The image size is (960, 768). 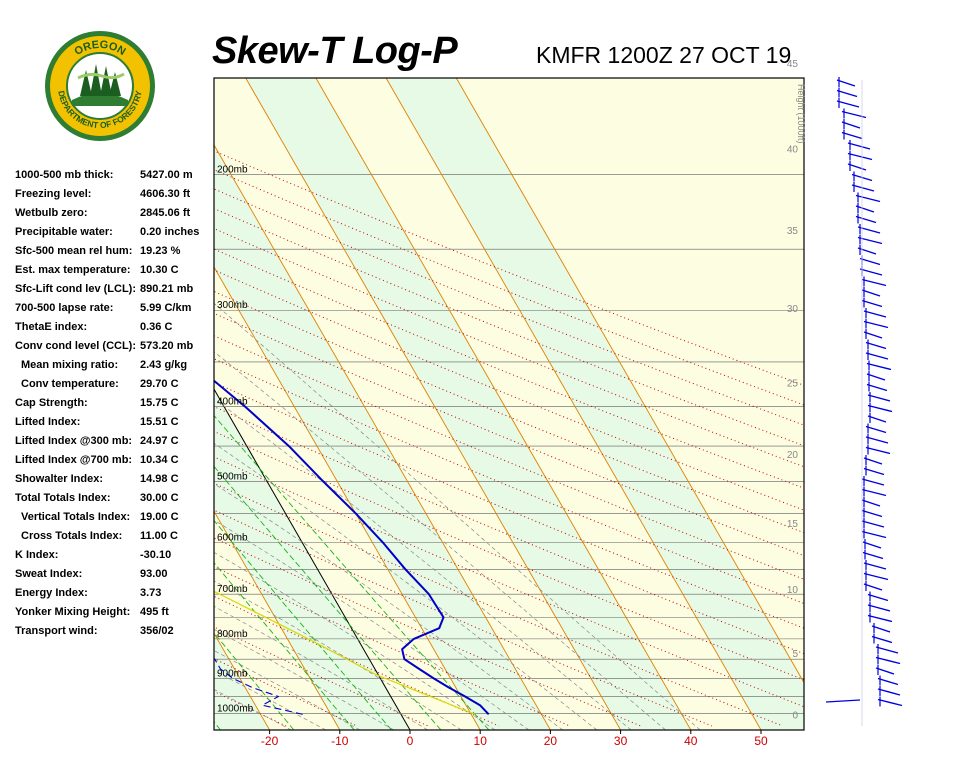 I want to click on oregon-department-of-forestry-logo: OREGON DEPARTMENT OF FORESTRY, so click(x=100, y=86).